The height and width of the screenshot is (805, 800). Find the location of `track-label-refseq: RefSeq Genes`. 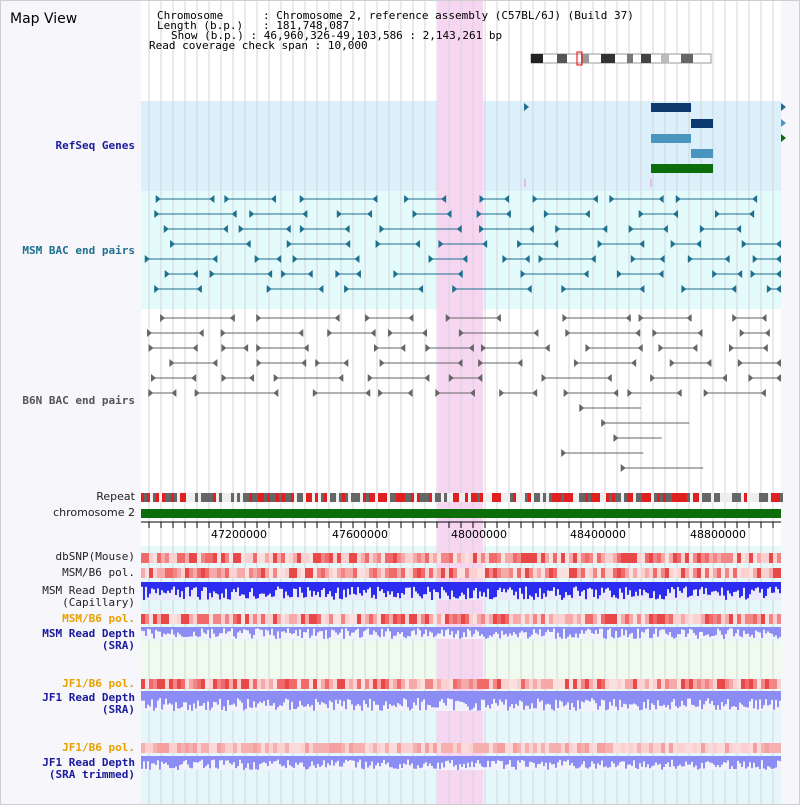

track-label-refseq: RefSeq Genes is located at coordinates (95, 145).